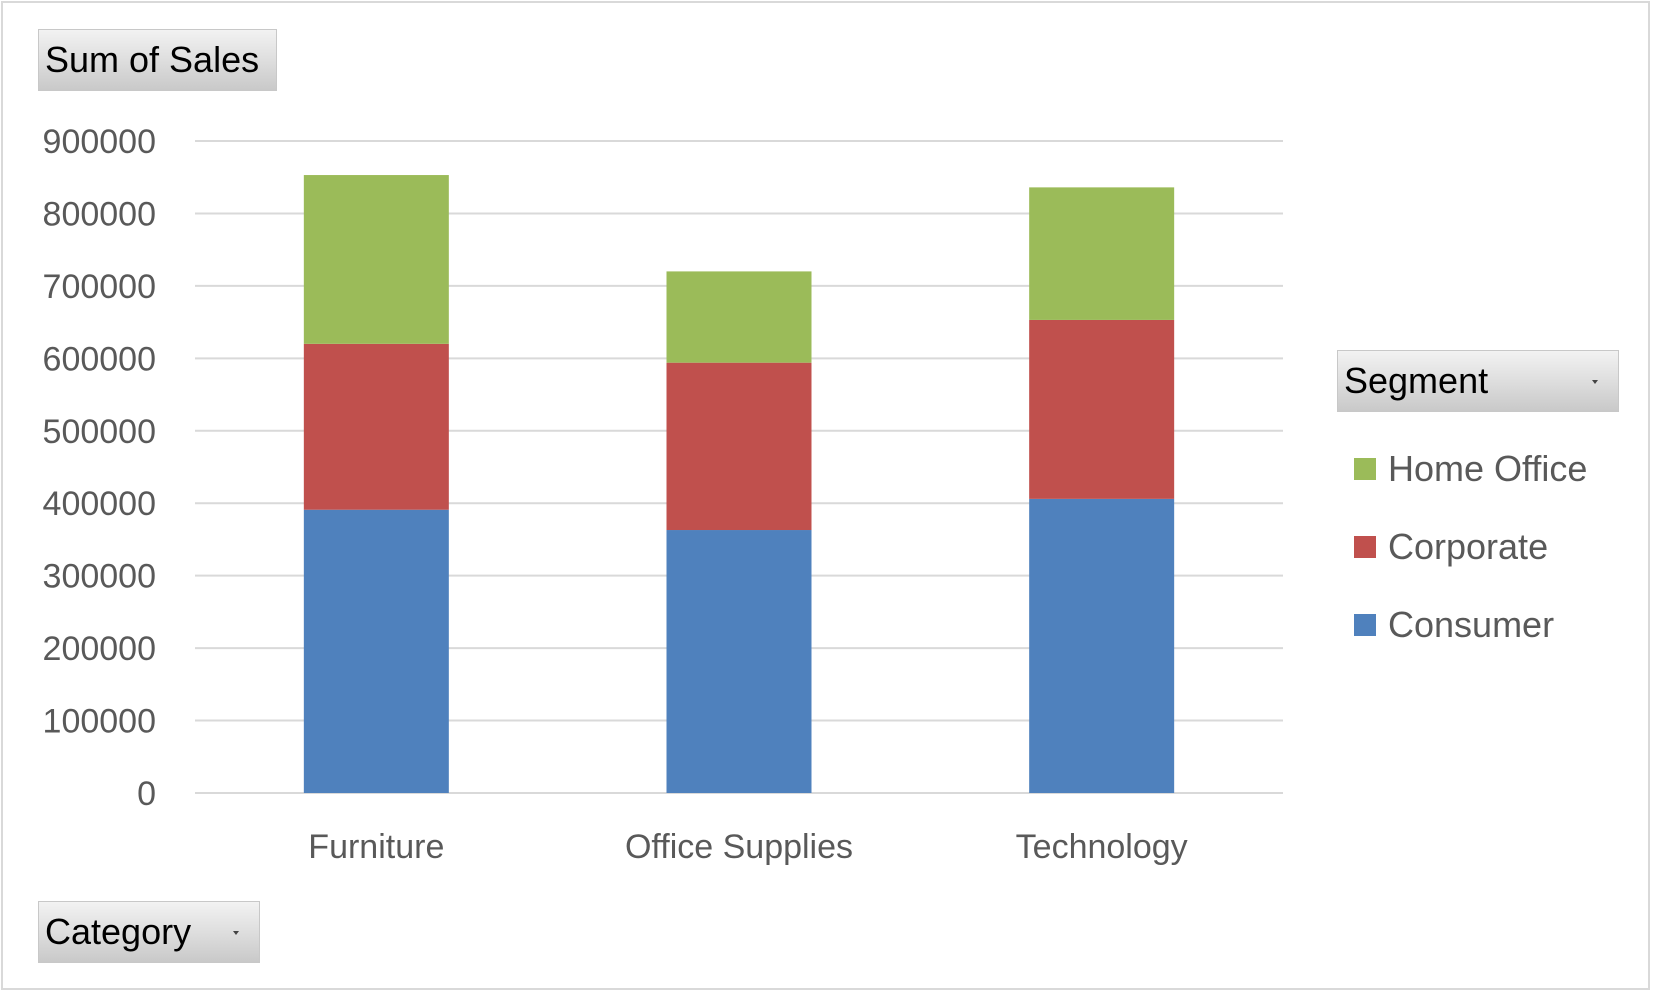 This screenshot has height=993, width=1653. Describe the element at coordinates (99, 504) in the screenshot. I see `y-tick-label: 400000` at that location.